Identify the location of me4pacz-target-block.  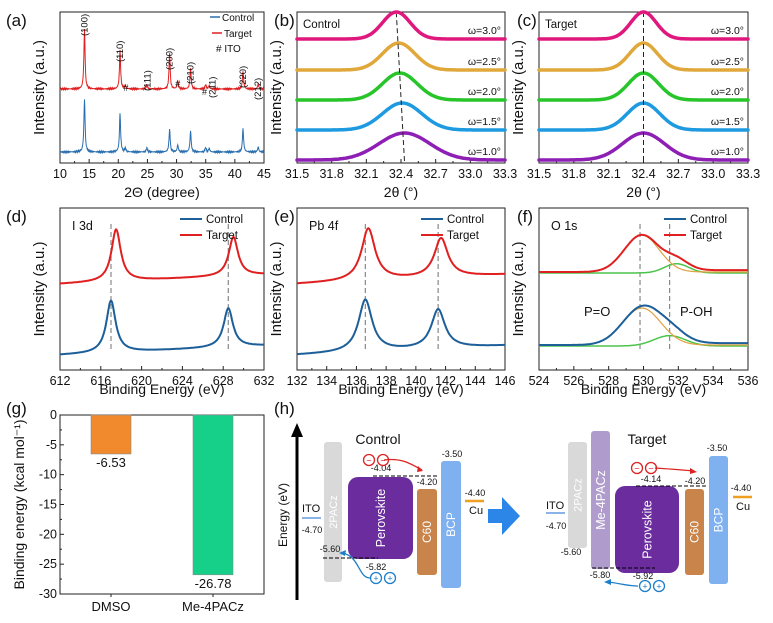
(600, 500).